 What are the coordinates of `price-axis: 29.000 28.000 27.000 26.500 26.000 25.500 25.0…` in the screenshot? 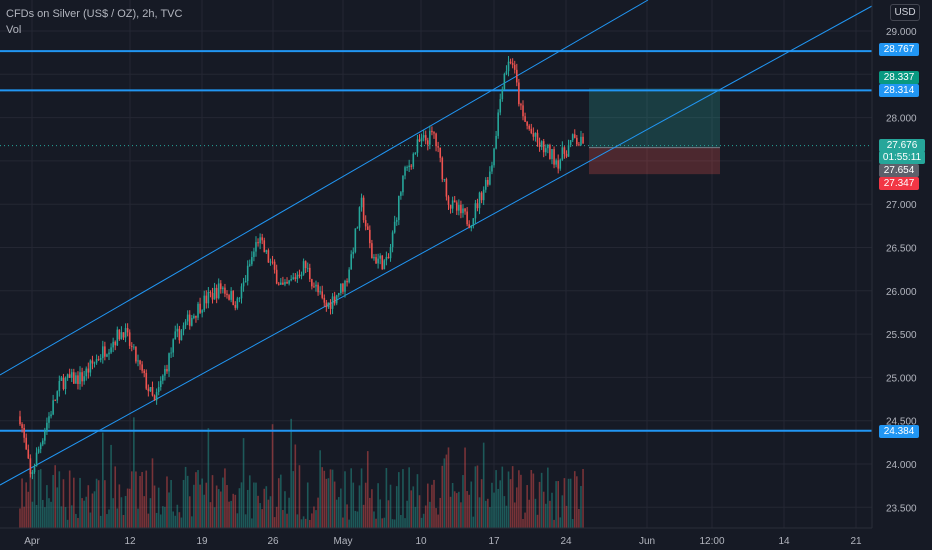 It's located at (901, 270).